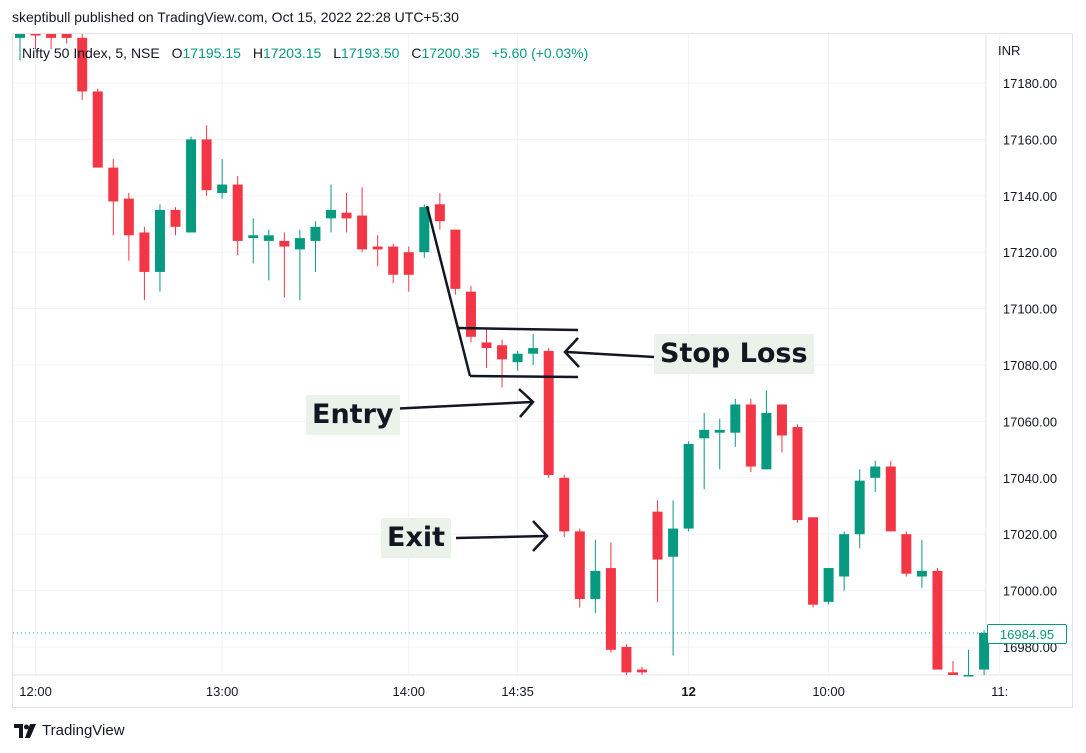 The image size is (1086, 753). I want to click on y-tick-label: 17100.00, so click(1030, 309).